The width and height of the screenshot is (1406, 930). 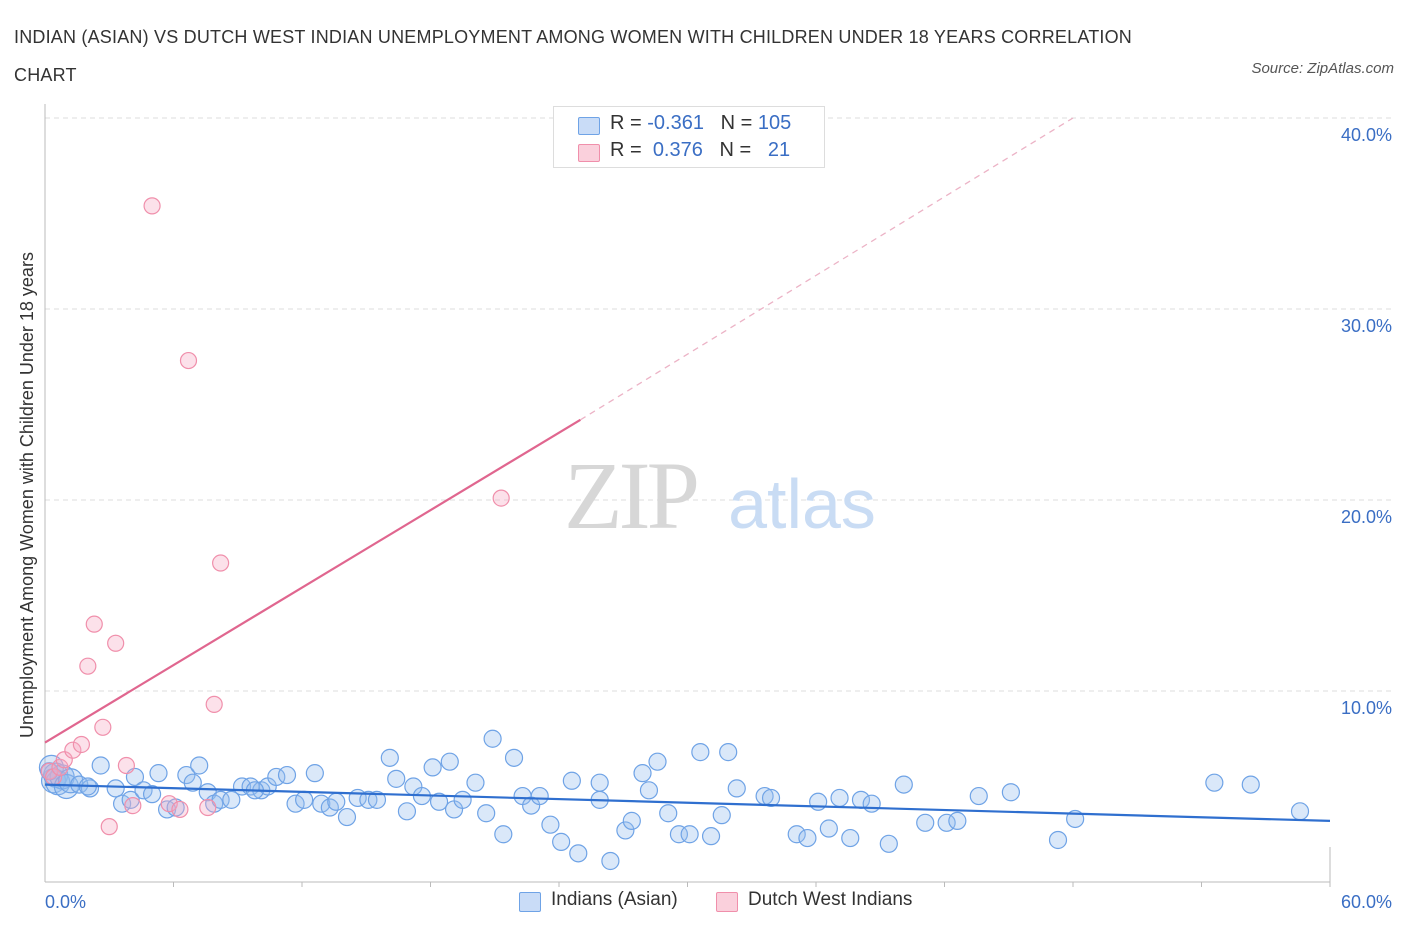 I want to click on series-indians-asian, so click(x=674, y=800).